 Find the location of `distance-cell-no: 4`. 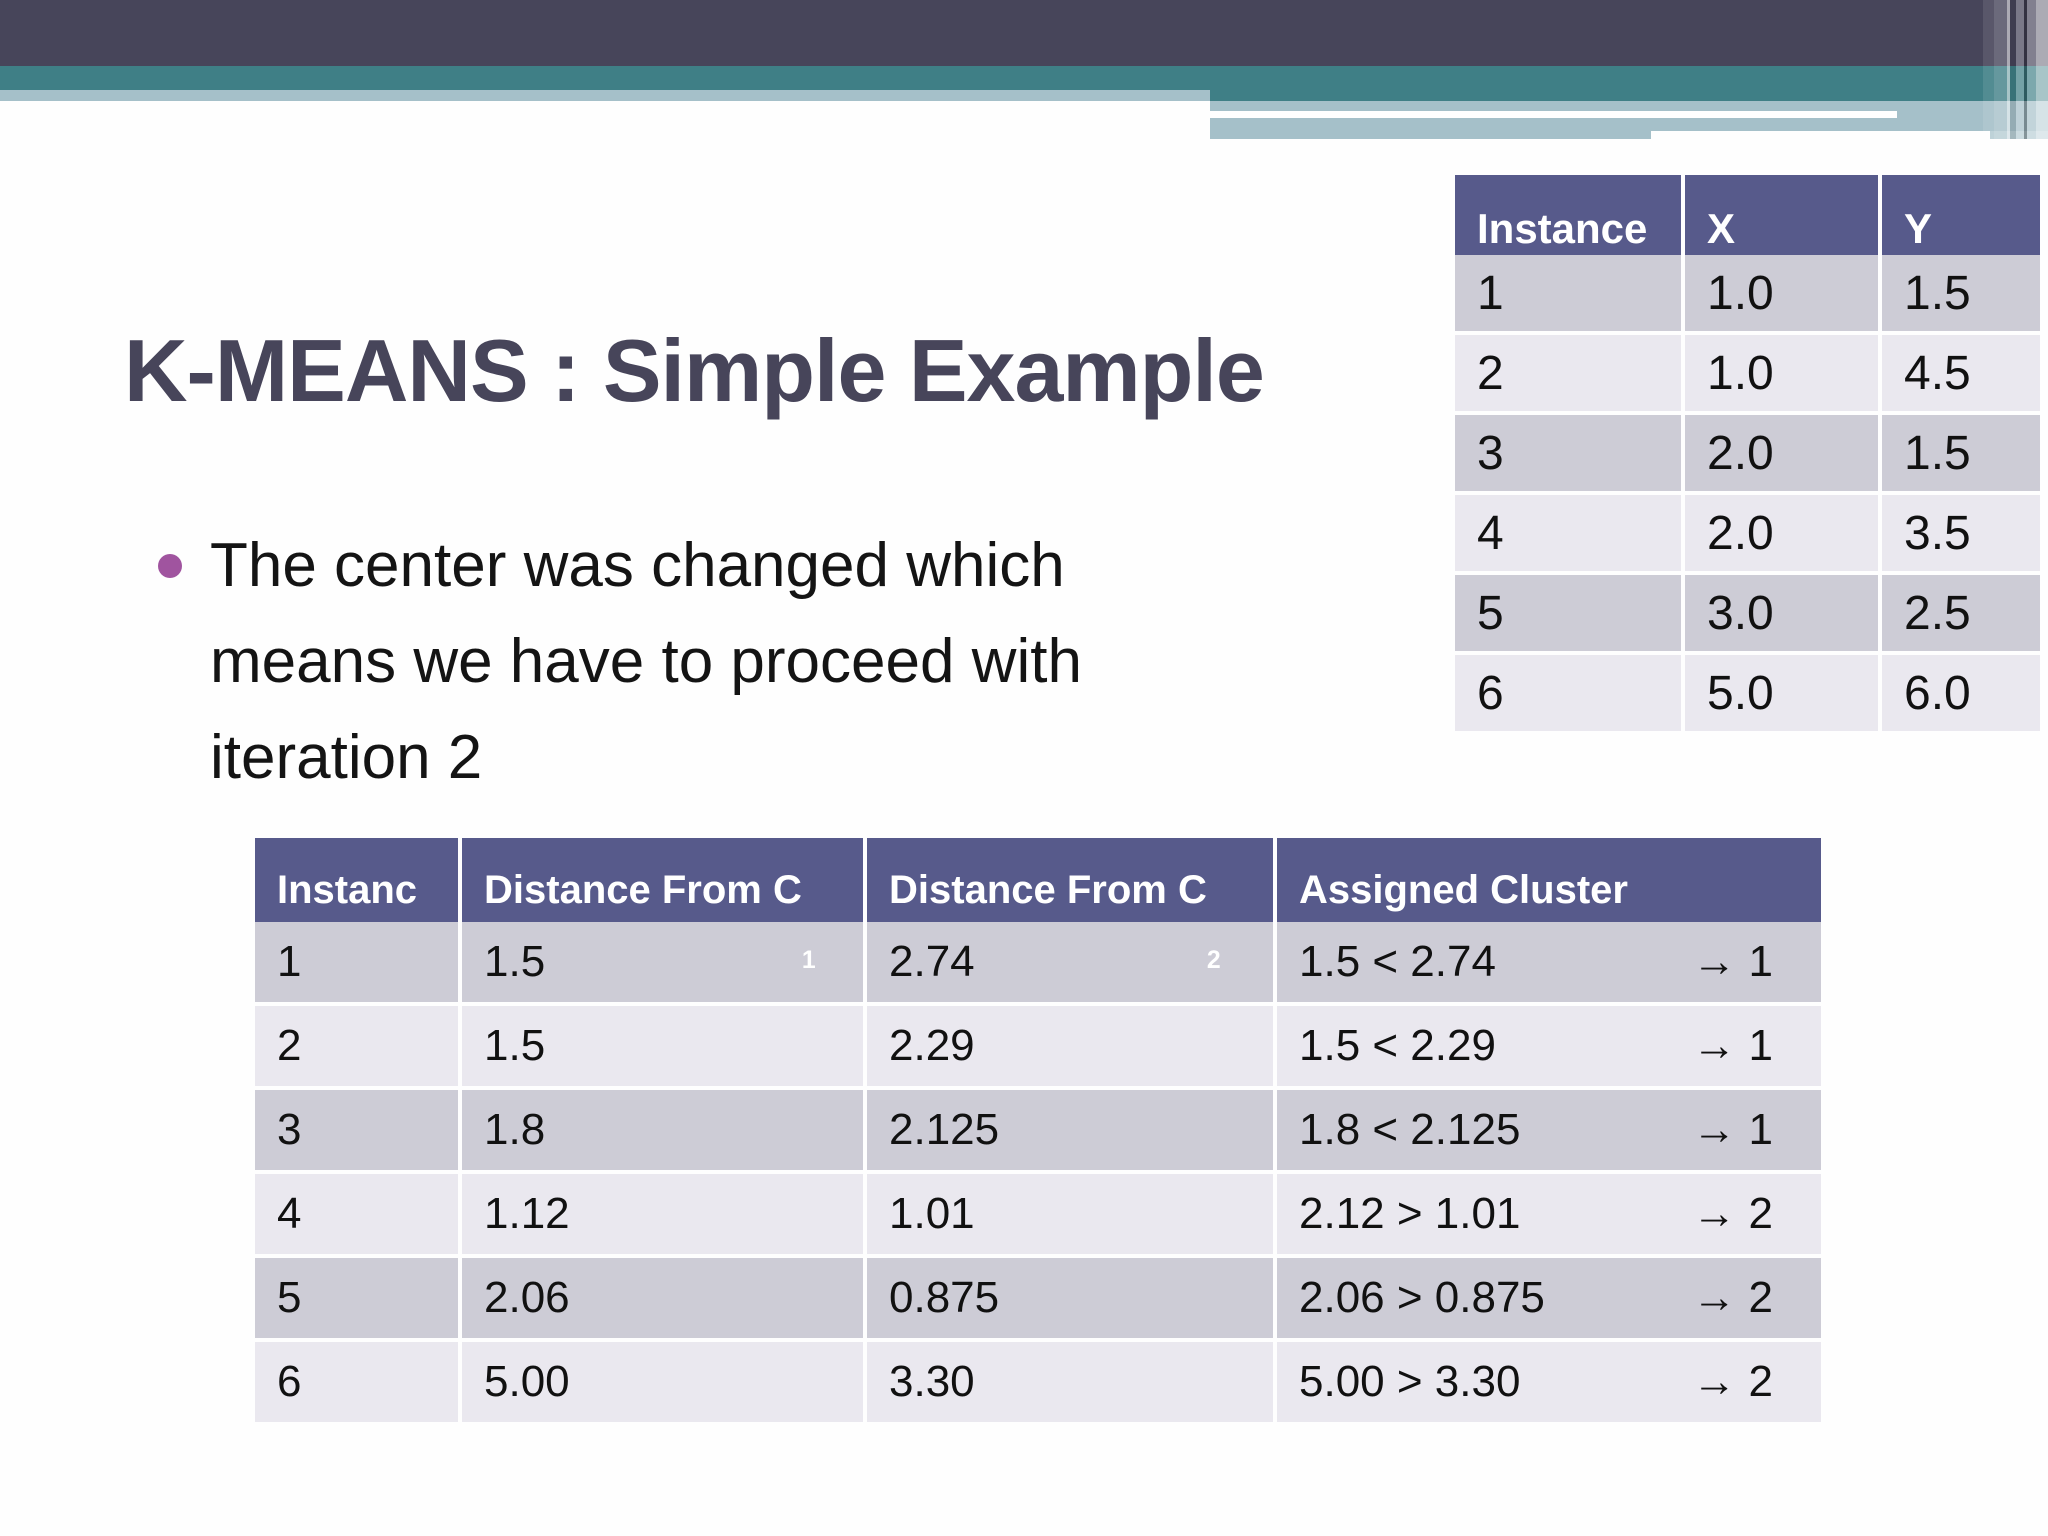

distance-cell-no: 4 is located at coordinates (356, 1214).